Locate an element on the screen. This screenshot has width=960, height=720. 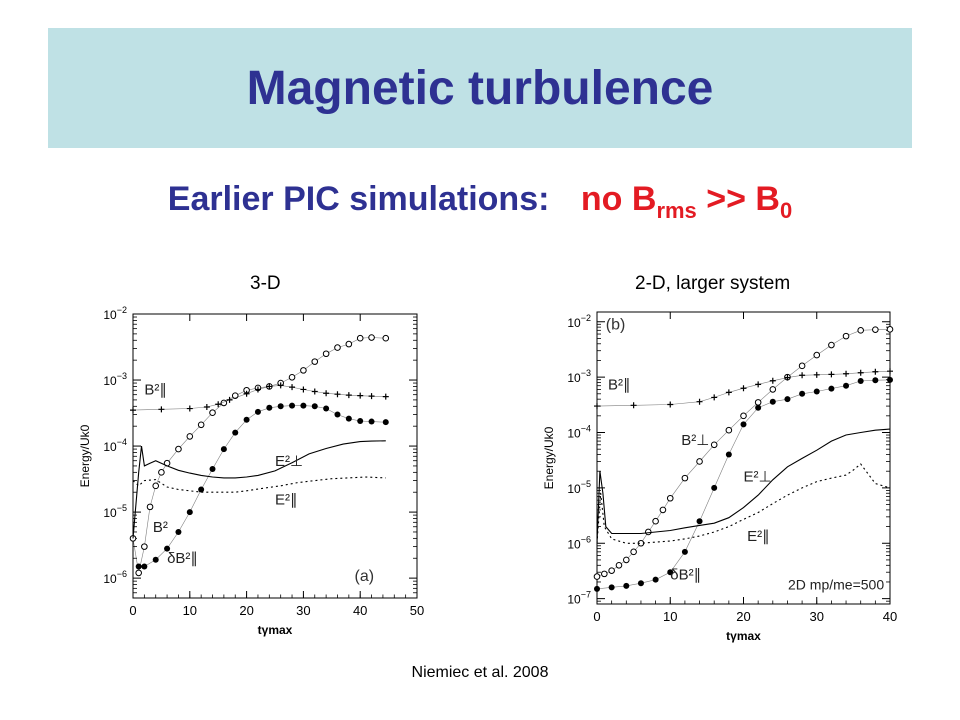
y-tick-label: 10⁻³ is located at coordinates (579, 376).